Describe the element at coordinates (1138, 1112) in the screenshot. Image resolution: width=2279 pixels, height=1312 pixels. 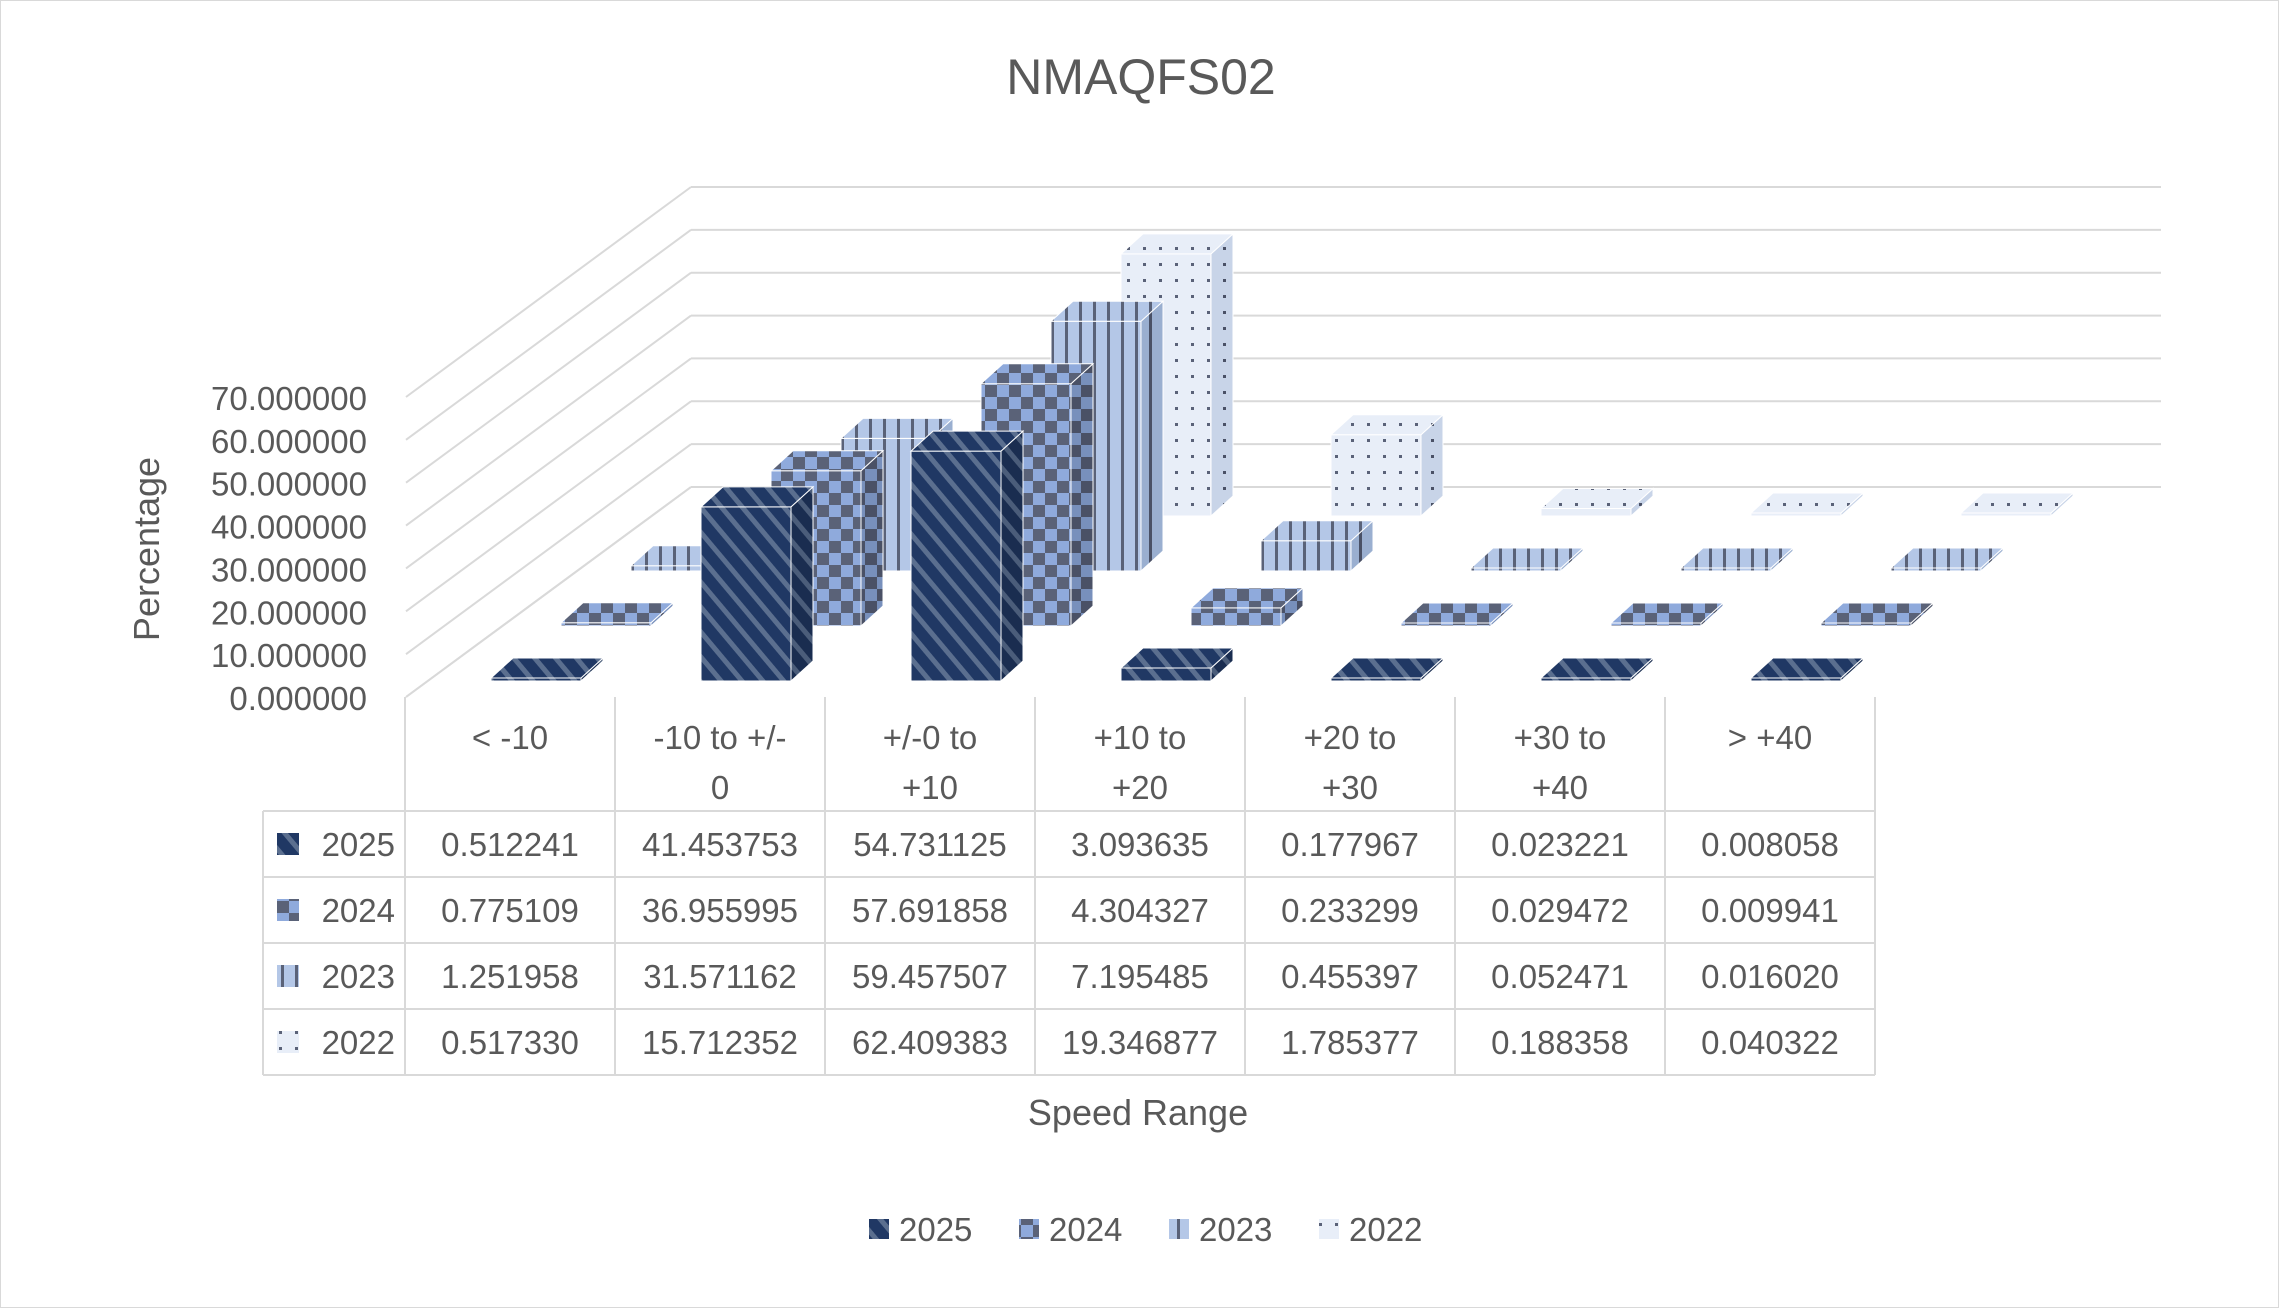
I see `x-axis-title: Speed Range` at that location.